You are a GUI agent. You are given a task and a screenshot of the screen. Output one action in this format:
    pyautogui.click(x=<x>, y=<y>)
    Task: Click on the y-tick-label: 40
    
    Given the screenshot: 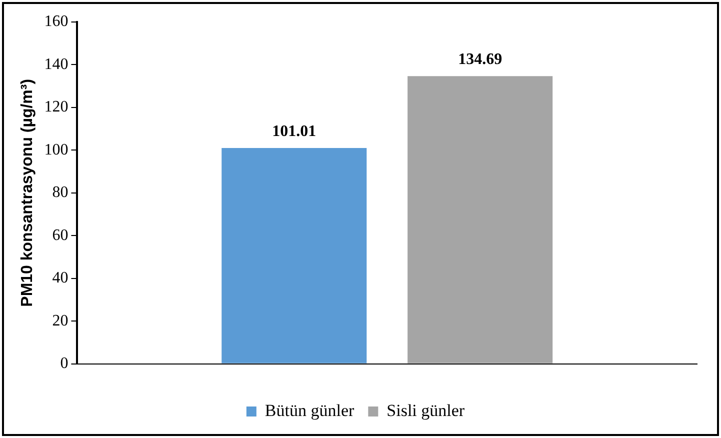 What is the action you would take?
    pyautogui.click(x=60, y=278)
    